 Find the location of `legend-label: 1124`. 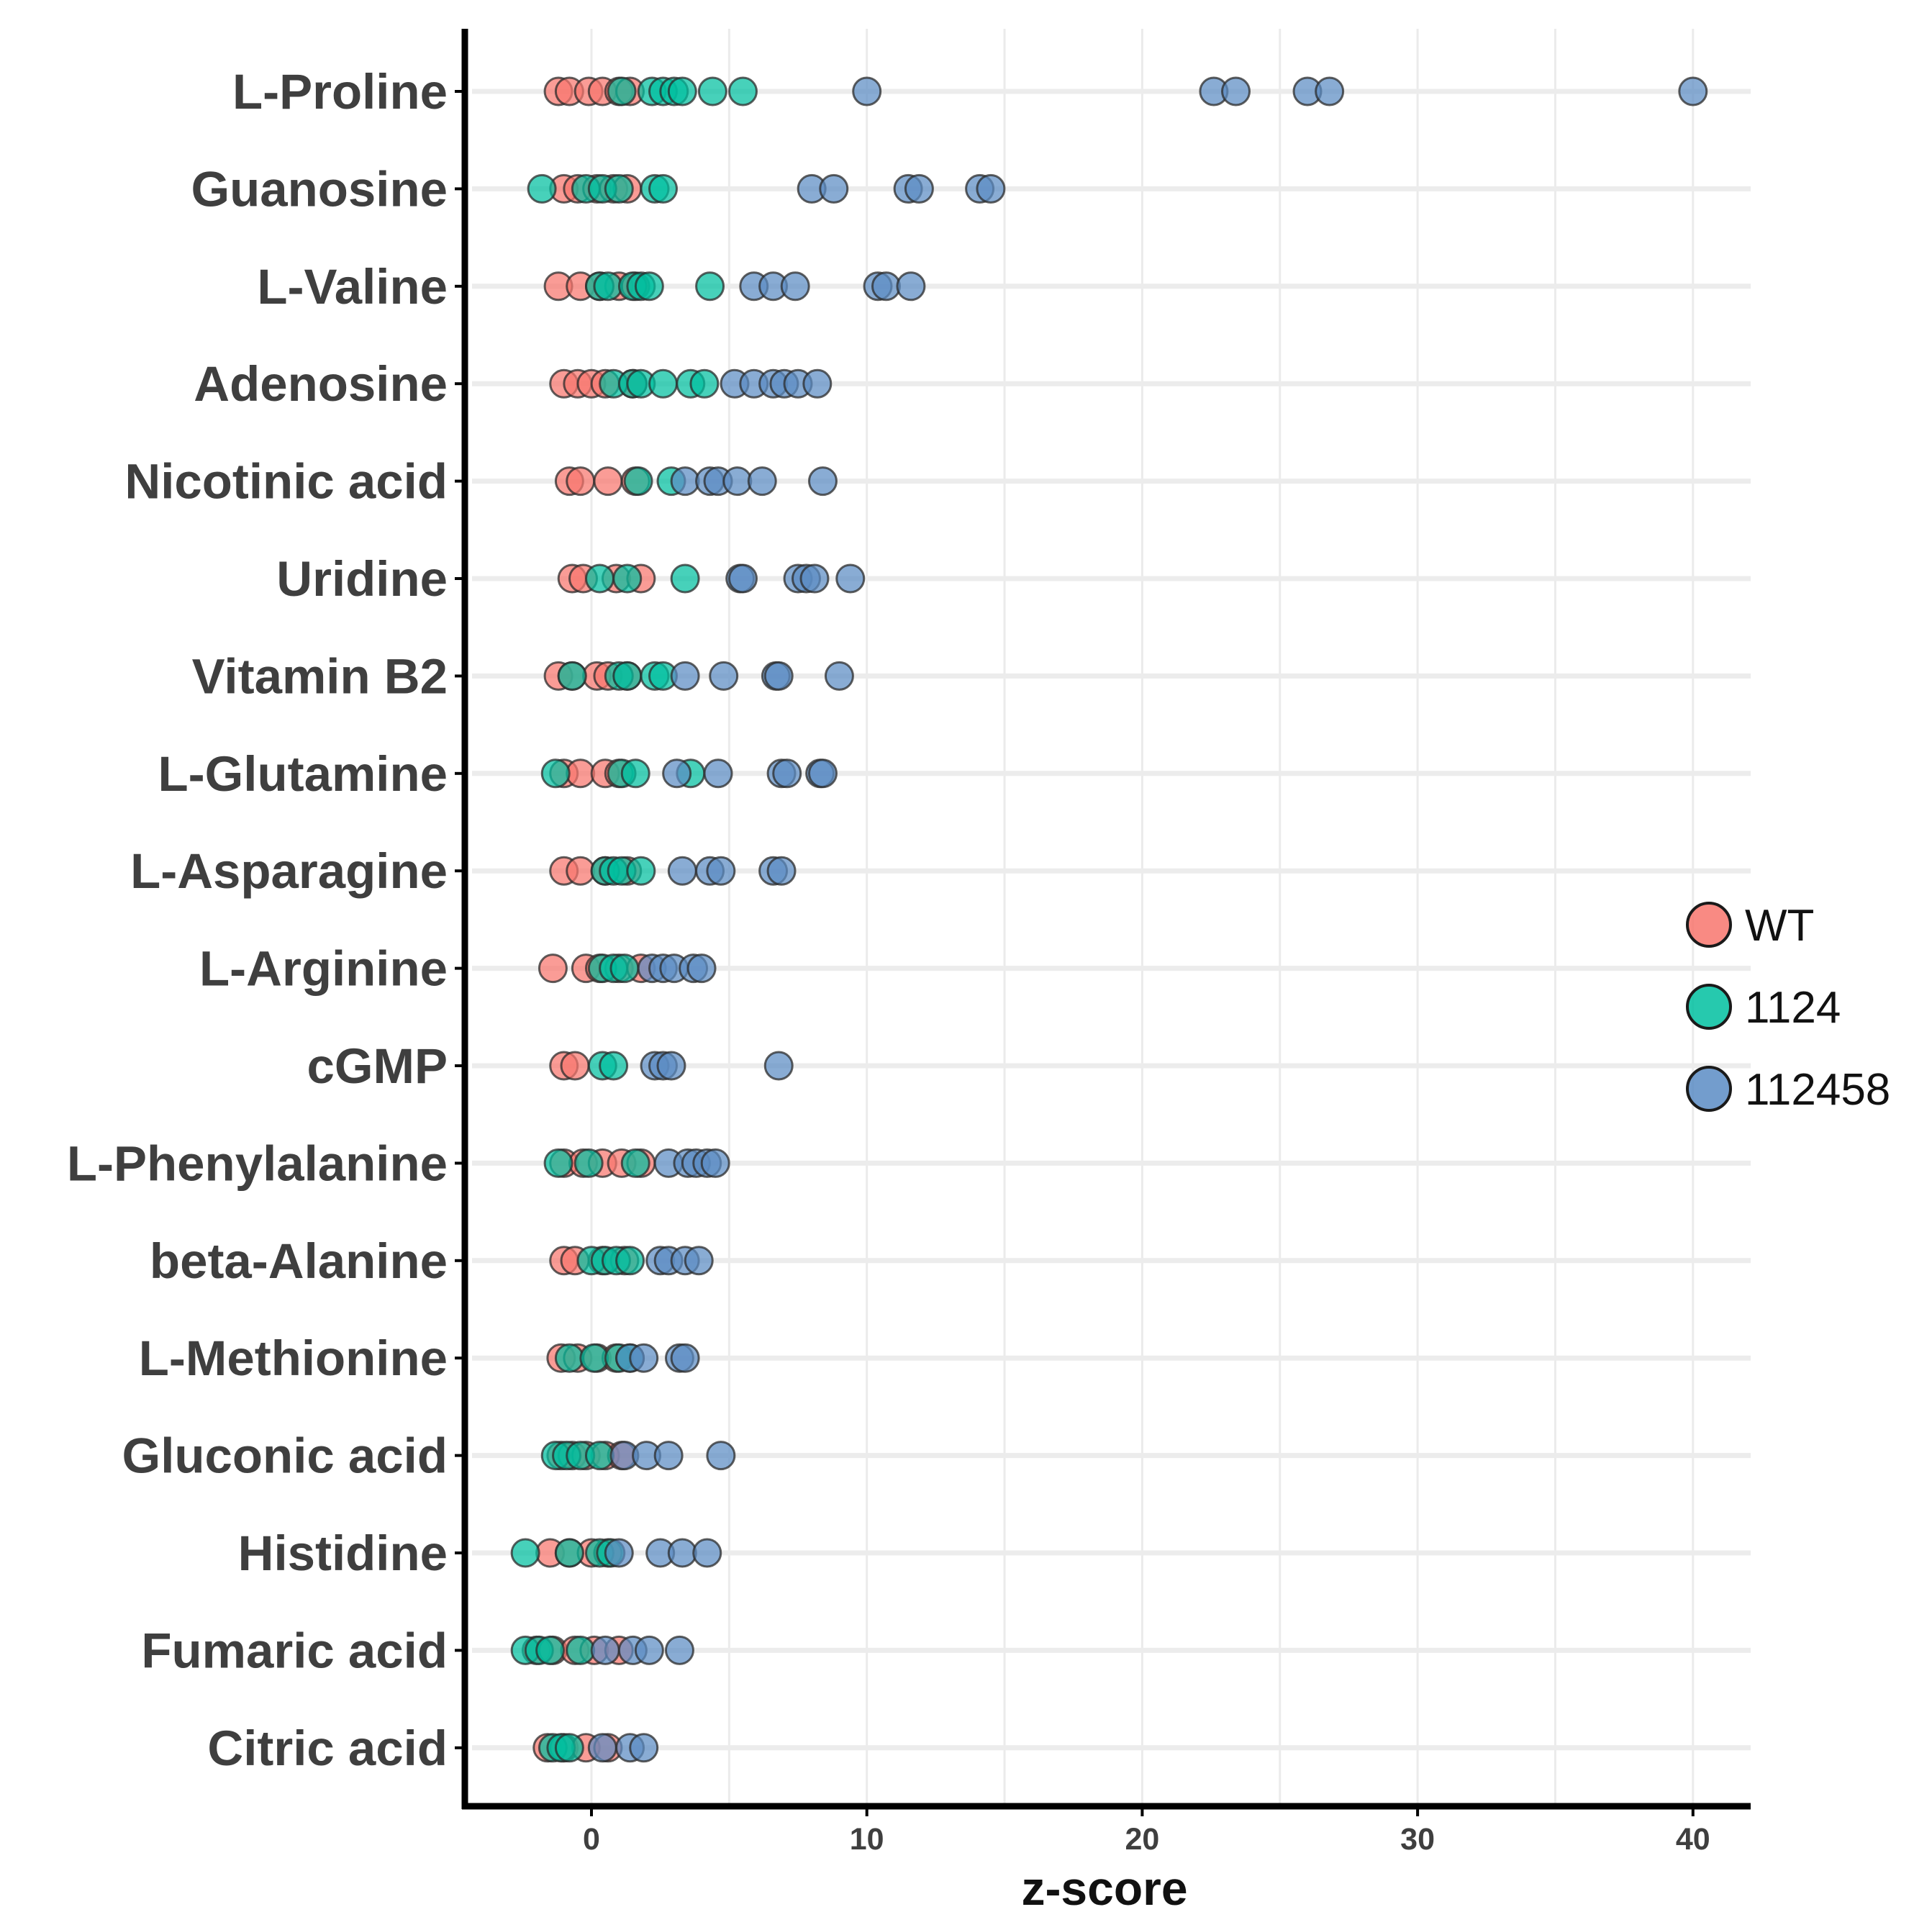

legend-label: 1124 is located at coordinates (1793, 1008).